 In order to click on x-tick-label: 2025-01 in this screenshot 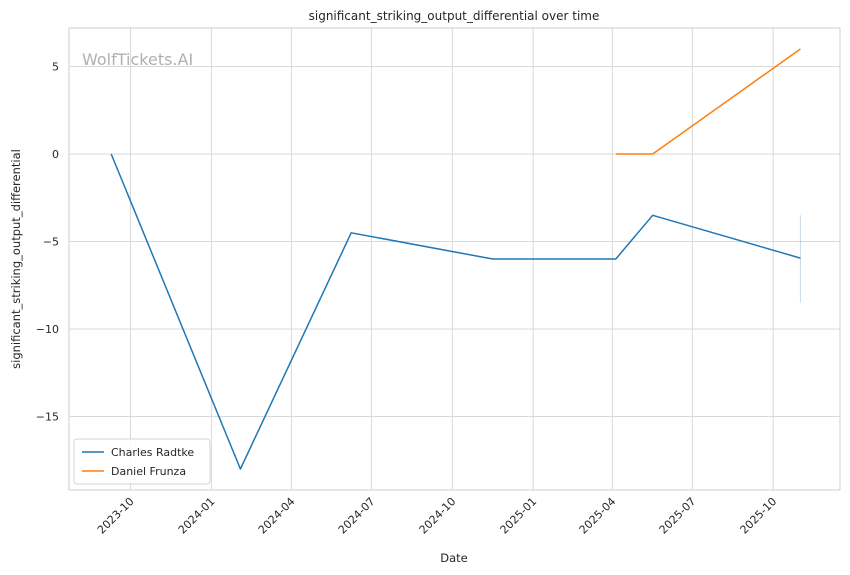, I will do `click(519, 516)`.